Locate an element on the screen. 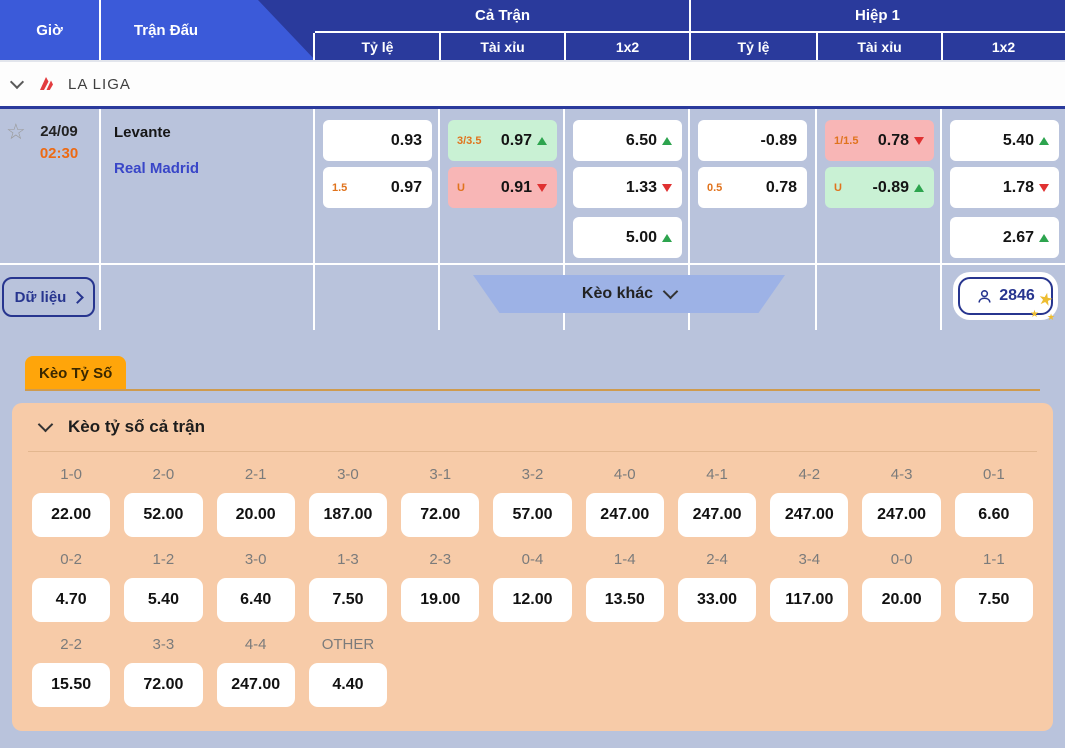 Image resolution: width=1065 pixels, height=748 pixels. score-odds-button: 15.50 is located at coordinates (71, 685).